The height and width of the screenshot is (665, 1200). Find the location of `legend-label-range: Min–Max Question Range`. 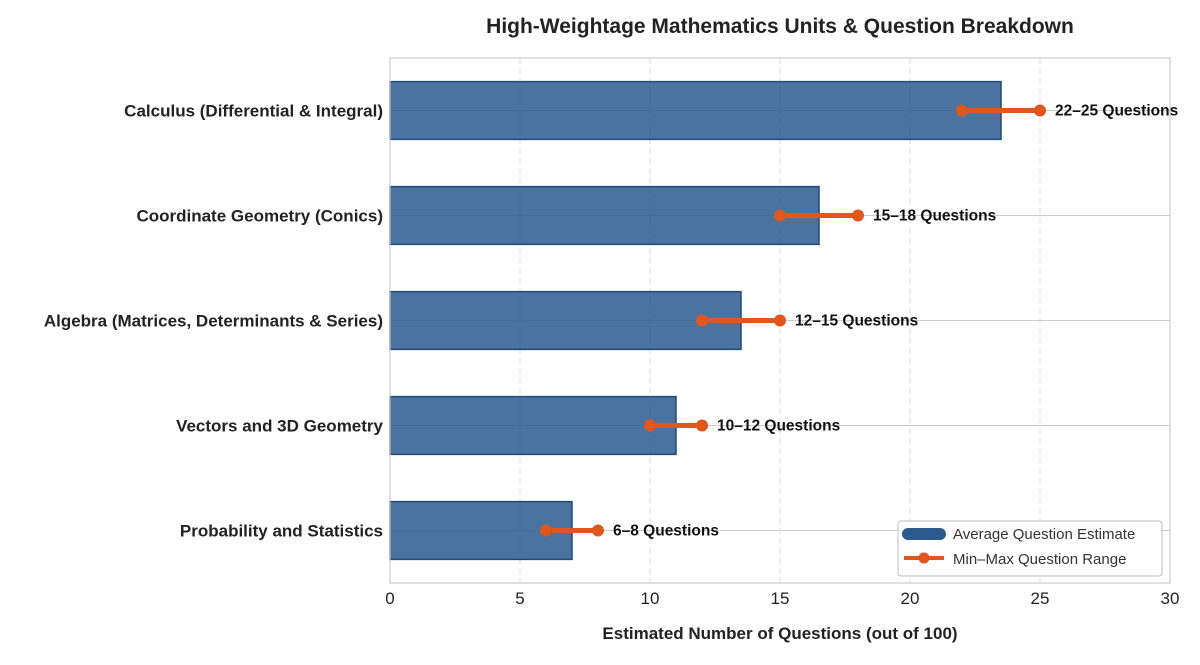

legend-label-range: Min–Max Question Range is located at coordinates (1039, 559).